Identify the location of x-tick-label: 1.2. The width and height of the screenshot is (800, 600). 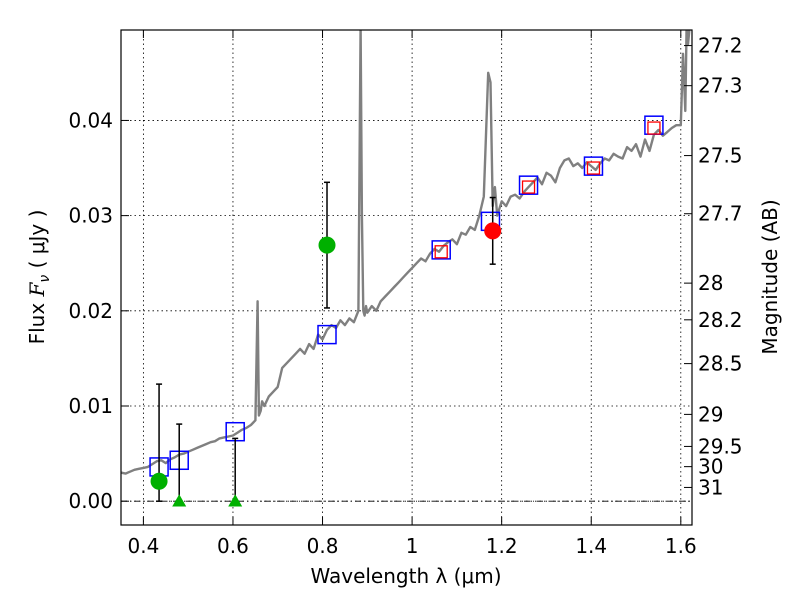
(502, 546).